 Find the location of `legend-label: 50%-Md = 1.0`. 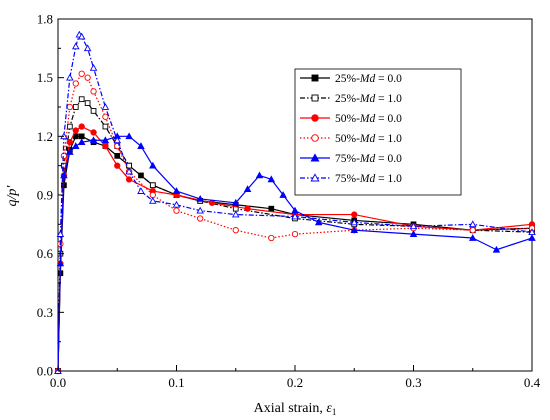

legend-label: 50%-Md = 1.0 is located at coordinates (368, 139).